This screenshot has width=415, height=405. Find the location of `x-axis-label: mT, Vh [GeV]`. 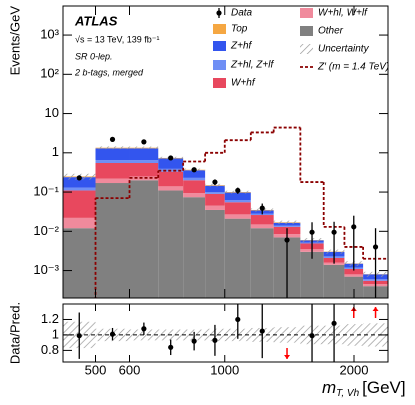

x-axis-label: mT, Vh [GeV] is located at coordinates (364, 388).